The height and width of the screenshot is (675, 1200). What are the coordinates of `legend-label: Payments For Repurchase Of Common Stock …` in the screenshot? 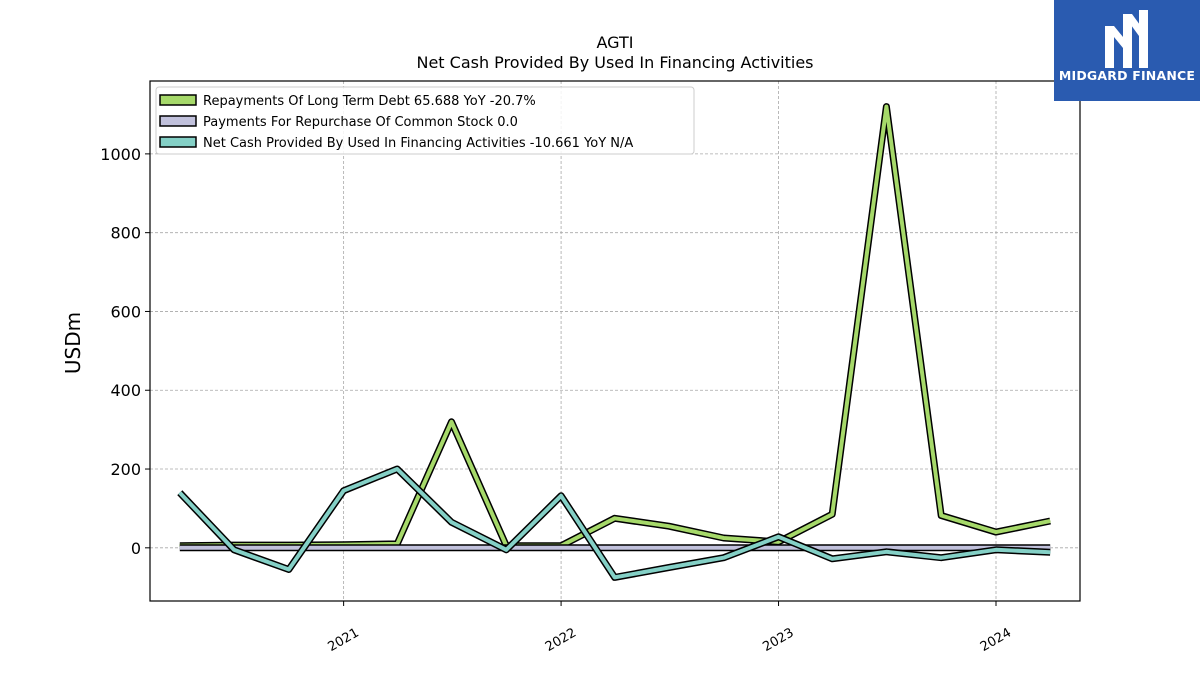 It's located at (360, 122).